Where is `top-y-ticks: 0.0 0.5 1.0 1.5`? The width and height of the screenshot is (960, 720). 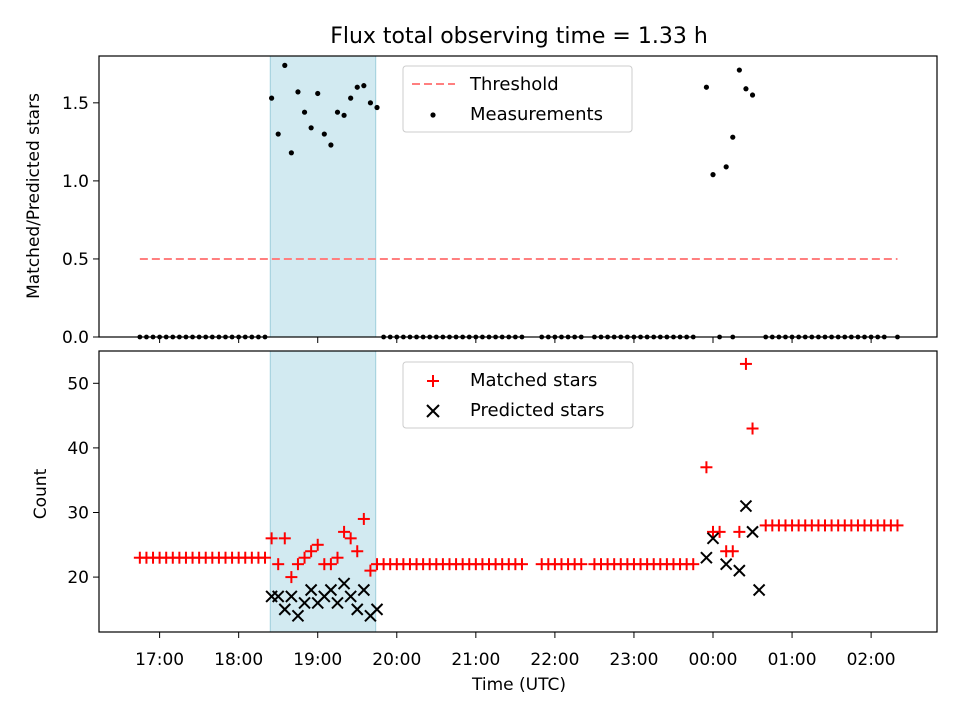 top-y-ticks: 0.0 0.5 1.0 1.5 is located at coordinates (80, 221).